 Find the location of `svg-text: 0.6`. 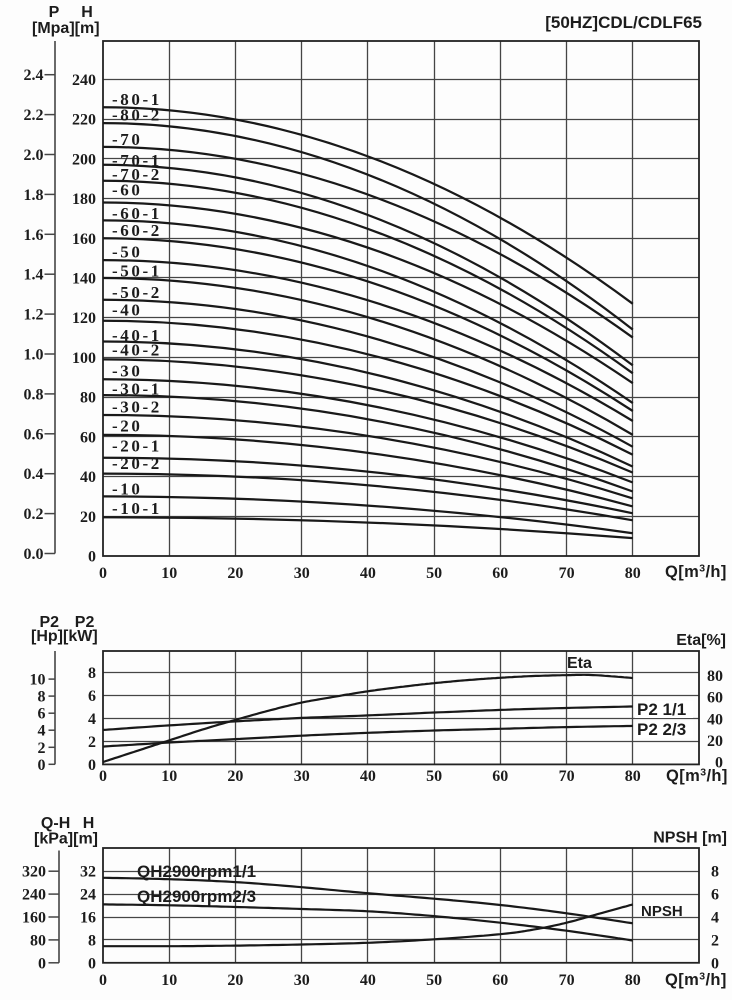

svg-text: 0.6 is located at coordinates (34, 434).